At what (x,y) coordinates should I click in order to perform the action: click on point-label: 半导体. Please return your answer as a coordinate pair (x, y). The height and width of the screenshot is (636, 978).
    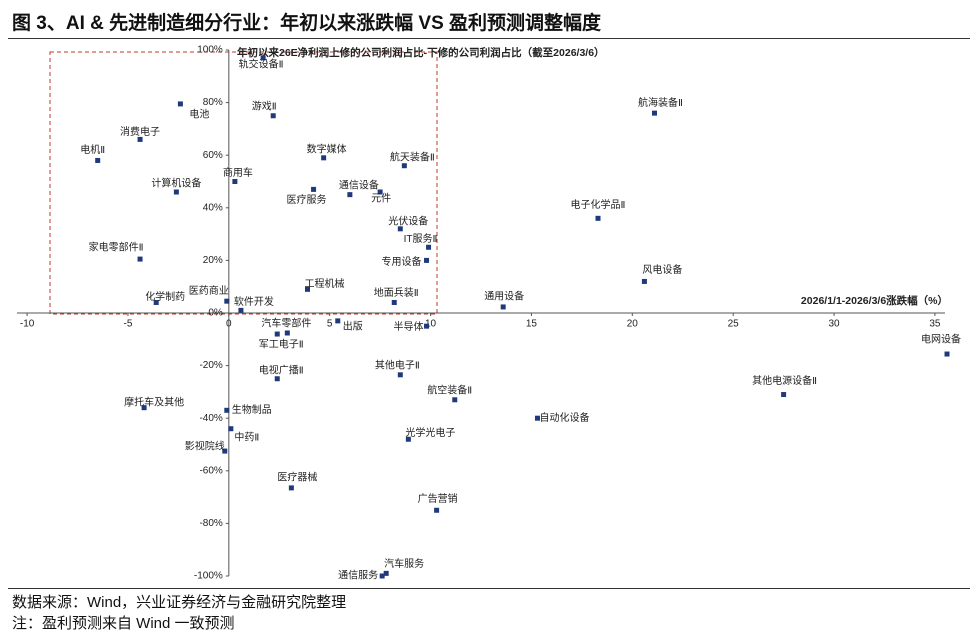
    Looking at the image, I should click on (409, 326).